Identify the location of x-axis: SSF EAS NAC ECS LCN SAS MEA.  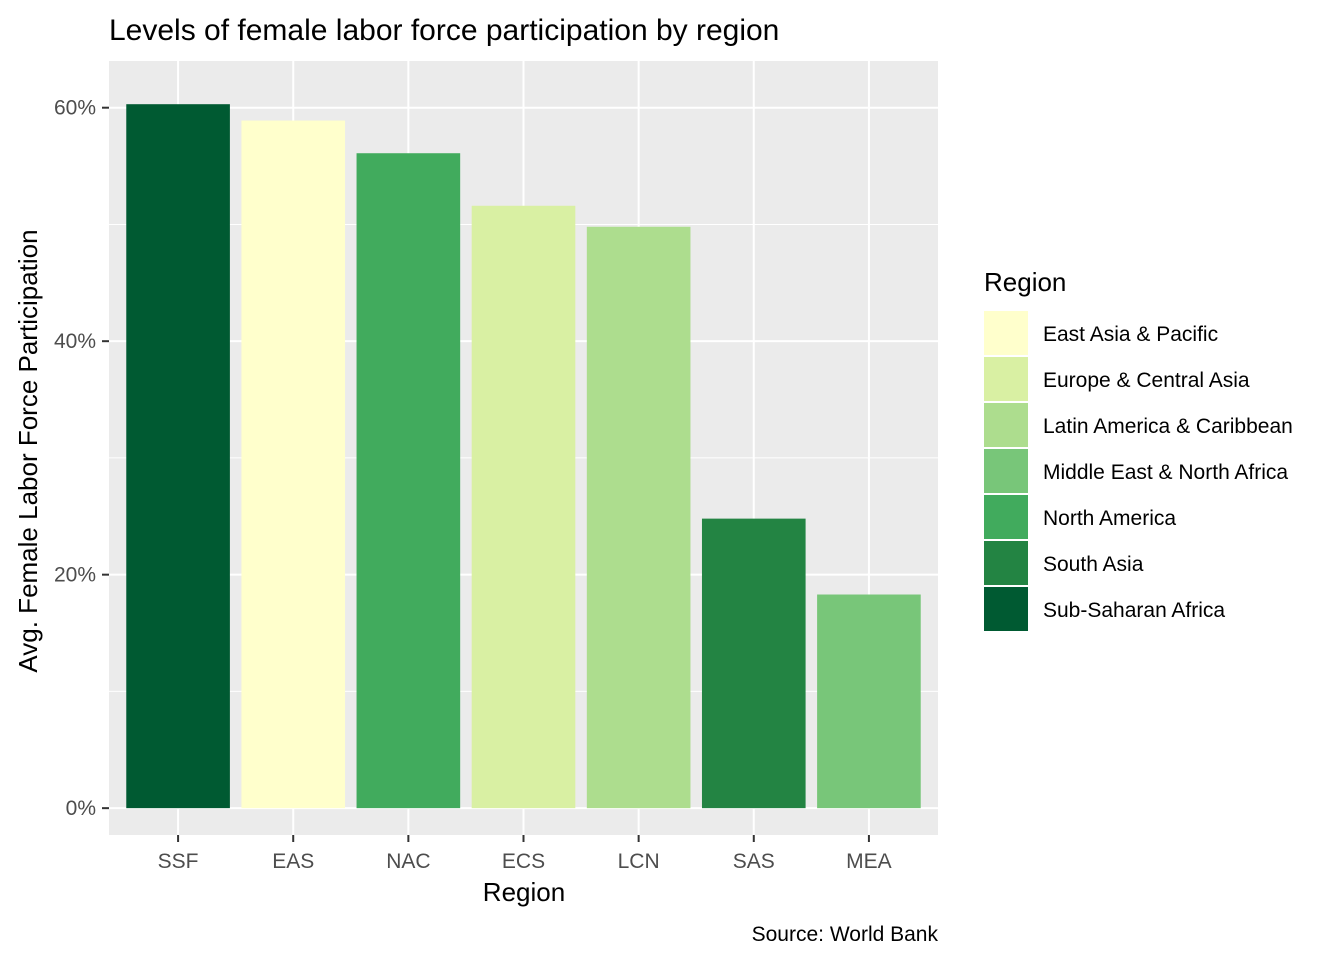
(525, 854).